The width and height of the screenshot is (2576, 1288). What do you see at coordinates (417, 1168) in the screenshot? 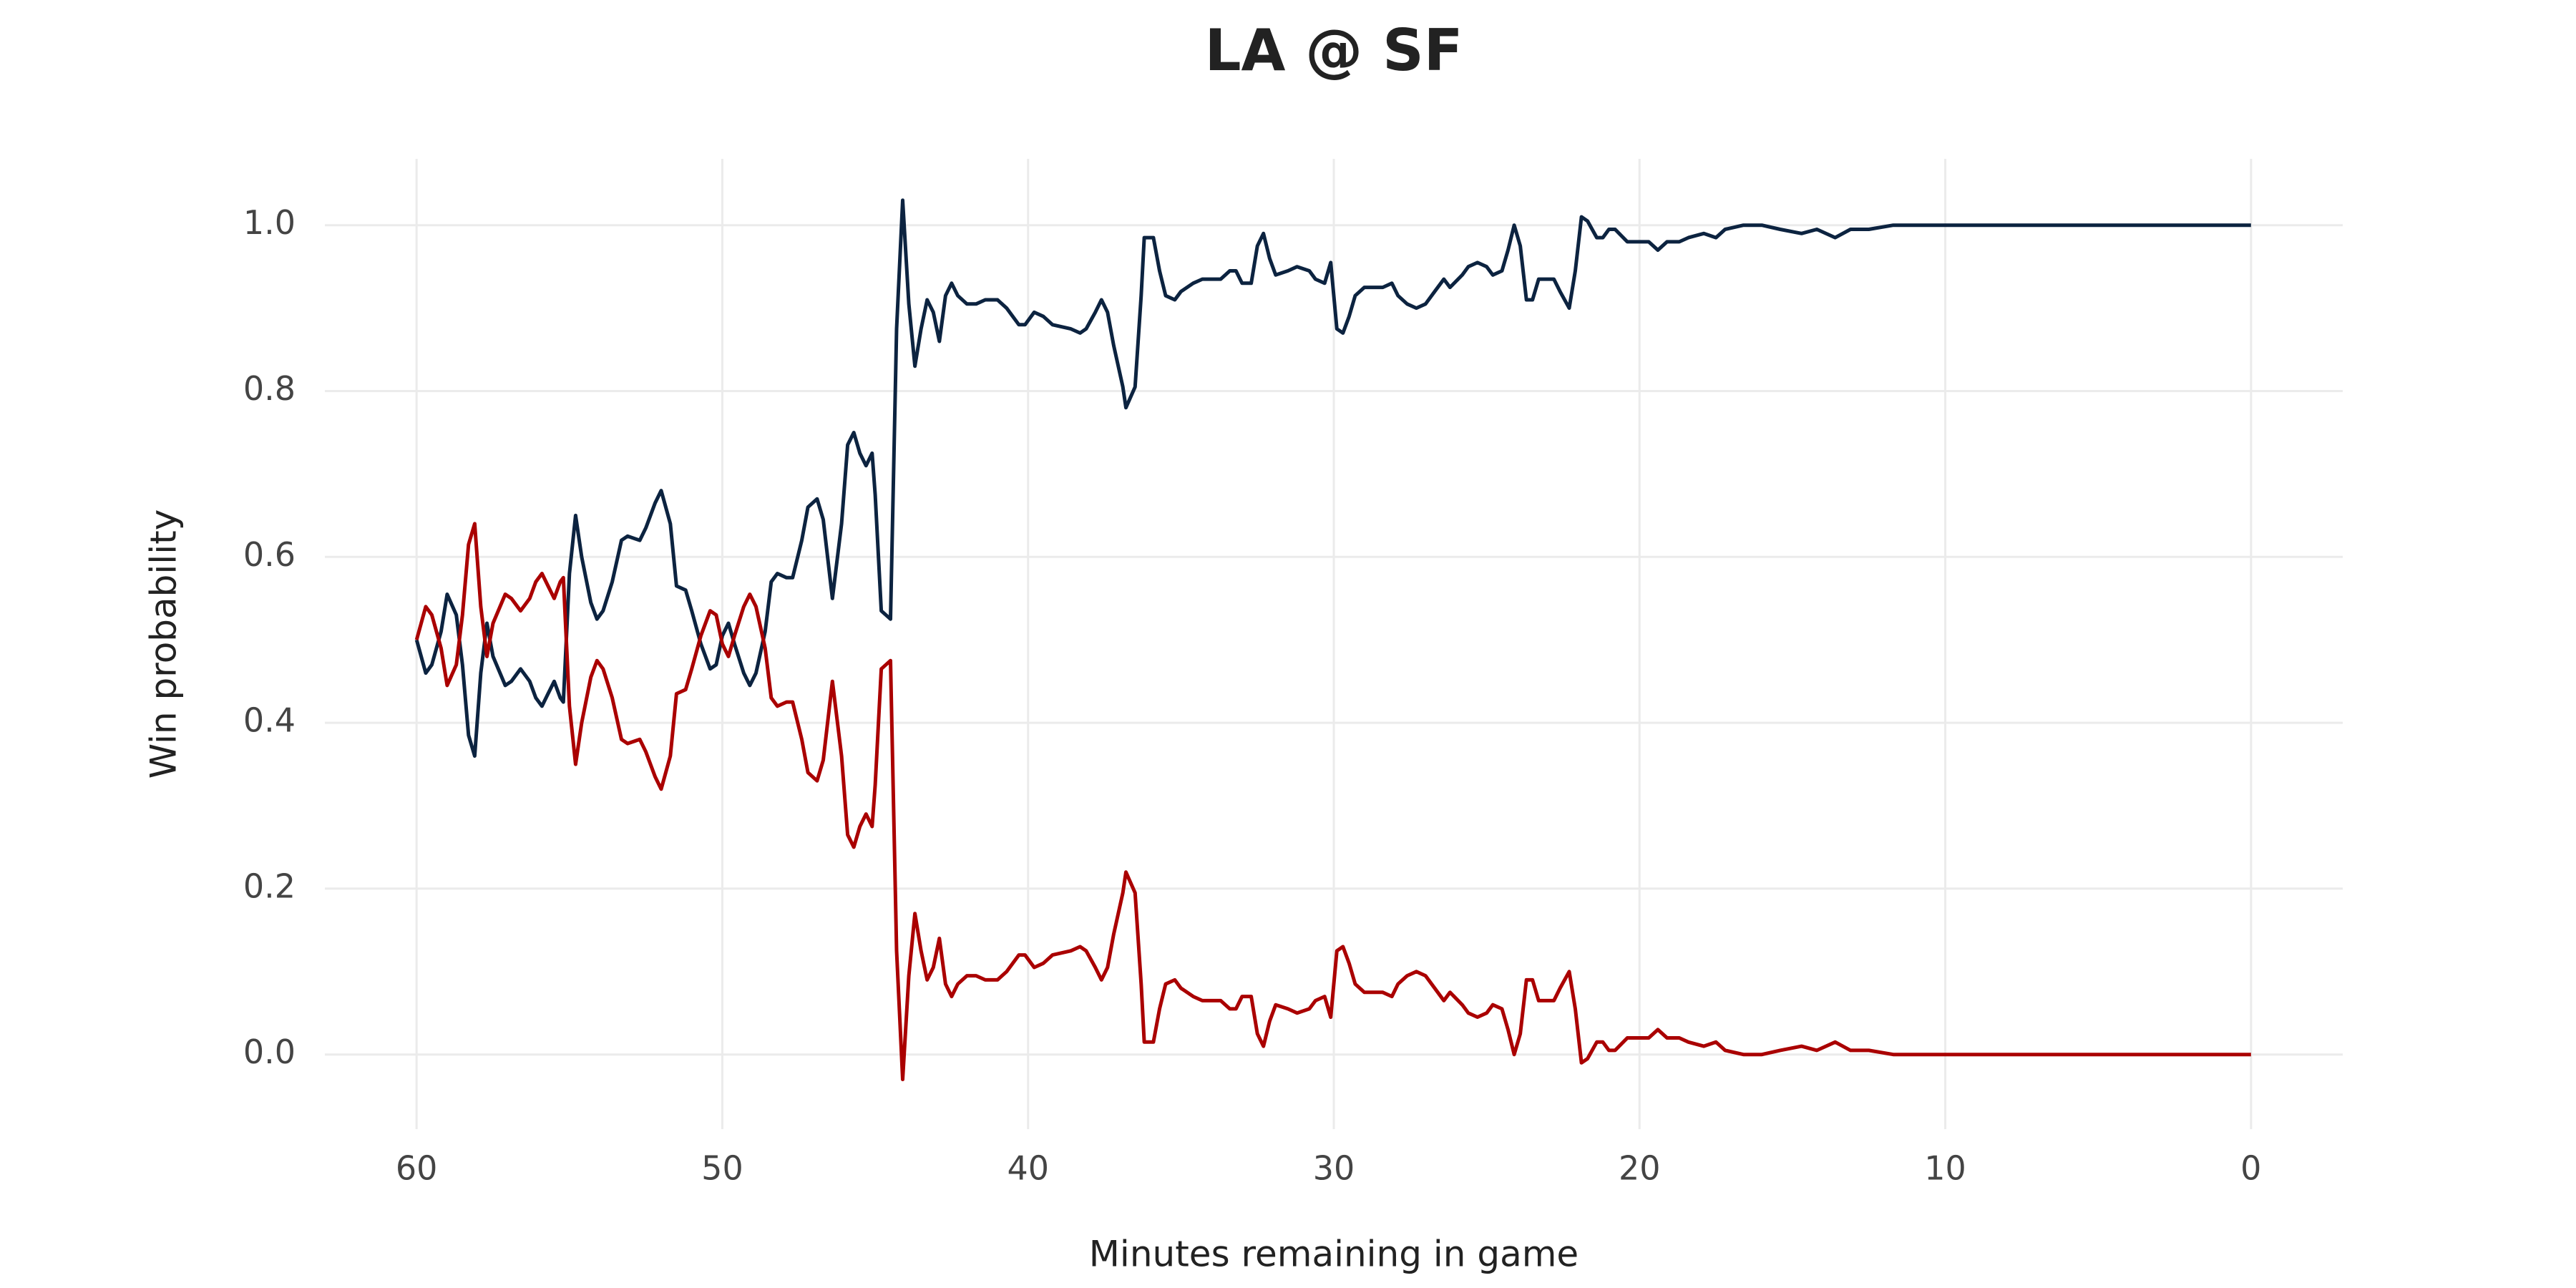
I see `x-tick-label: 60` at bounding box center [417, 1168].